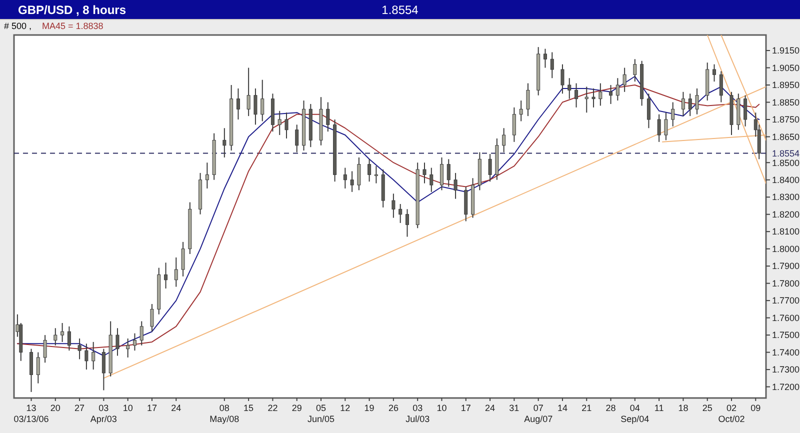 The height and width of the screenshot is (433, 800). I want to click on x-tick-label: 08 May/08, so click(225, 413).